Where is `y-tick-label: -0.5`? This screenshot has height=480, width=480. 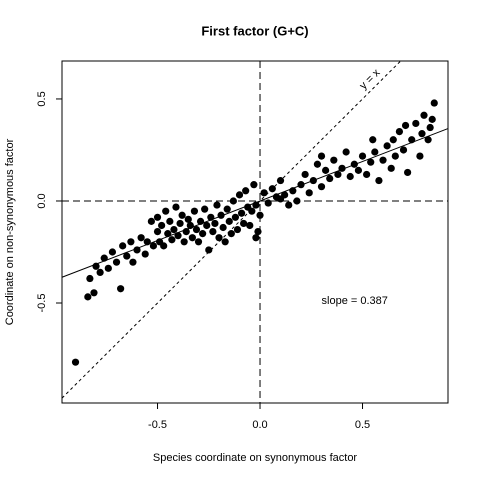 y-tick-label: -0.5 is located at coordinates (42, 303).